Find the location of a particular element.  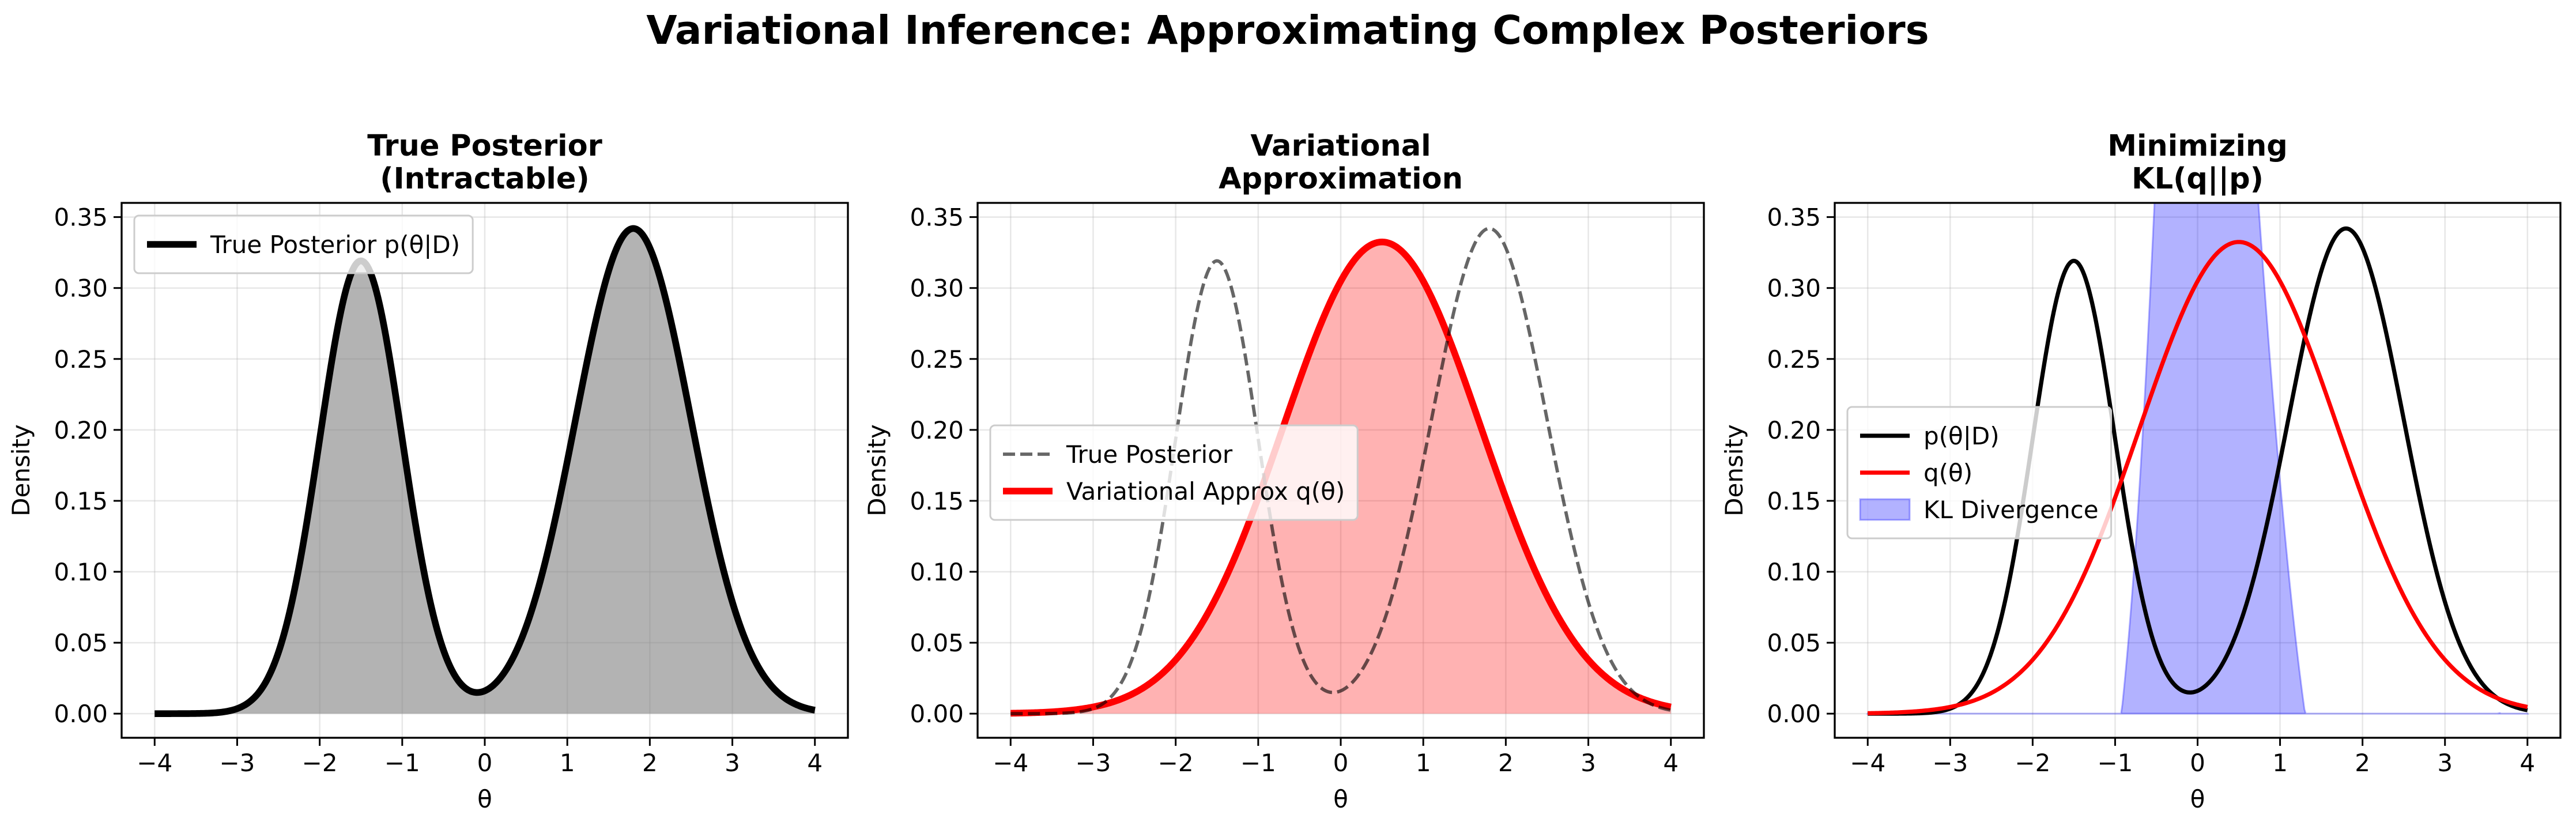

legend: p(θ|D) q(θ) KL Divergence is located at coordinates (1979, 473).